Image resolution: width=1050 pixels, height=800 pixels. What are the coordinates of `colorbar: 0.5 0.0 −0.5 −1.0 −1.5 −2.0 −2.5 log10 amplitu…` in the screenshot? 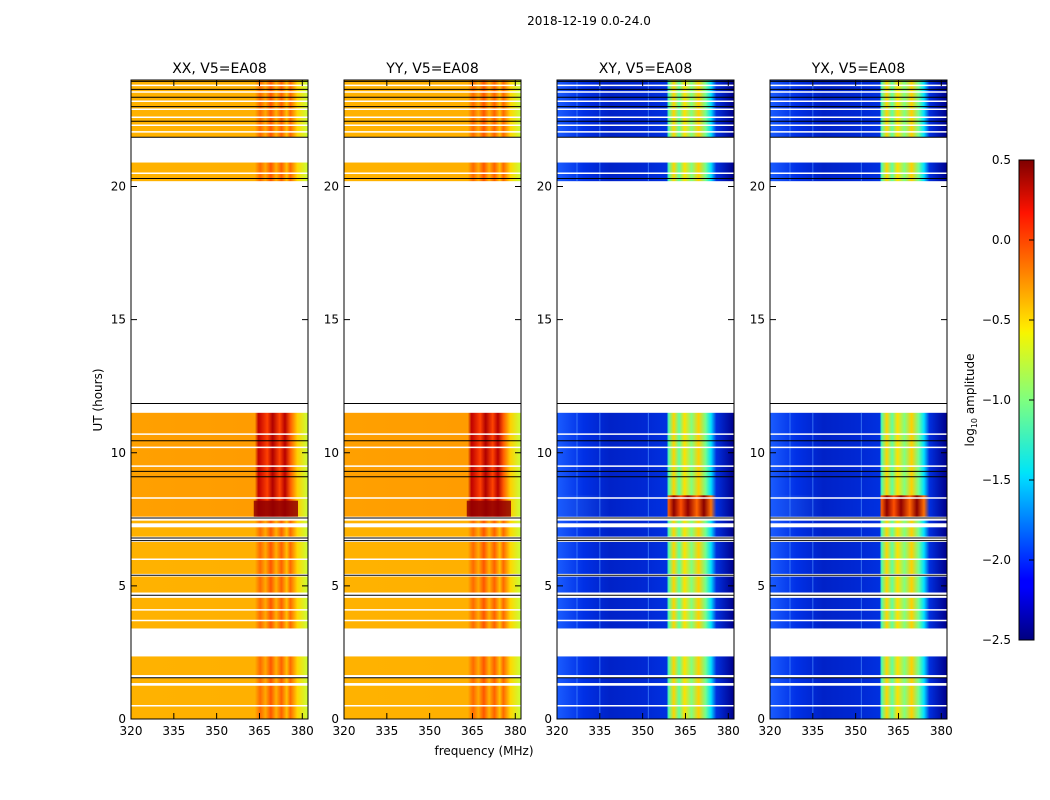 It's located at (999, 400).